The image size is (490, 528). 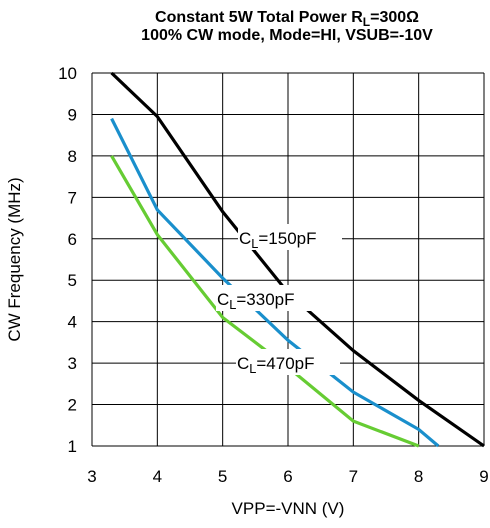 What do you see at coordinates (72, 239) in the screenshot?
I see `y-tick-label: 6` at bounding box center [72, 239].